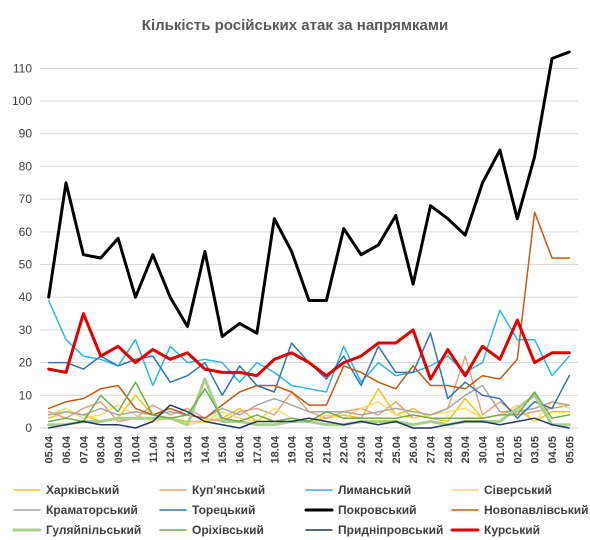 This screenshot has width=590, height=540. Describe the element at coordinates (345, 449) in the screenshot. I see `x-tick-label: 22.04` at that location.